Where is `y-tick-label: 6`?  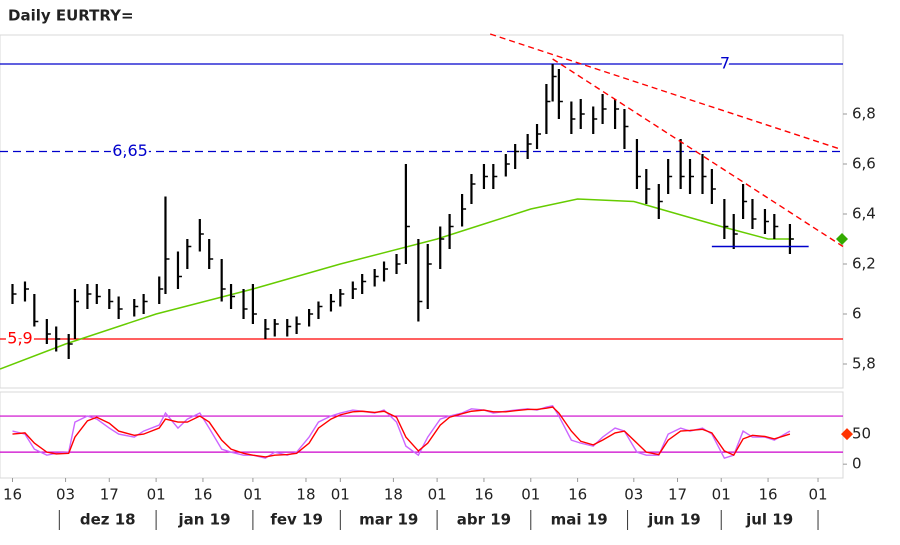
y-tick-label: 6 is located at coordinates (857, 314).